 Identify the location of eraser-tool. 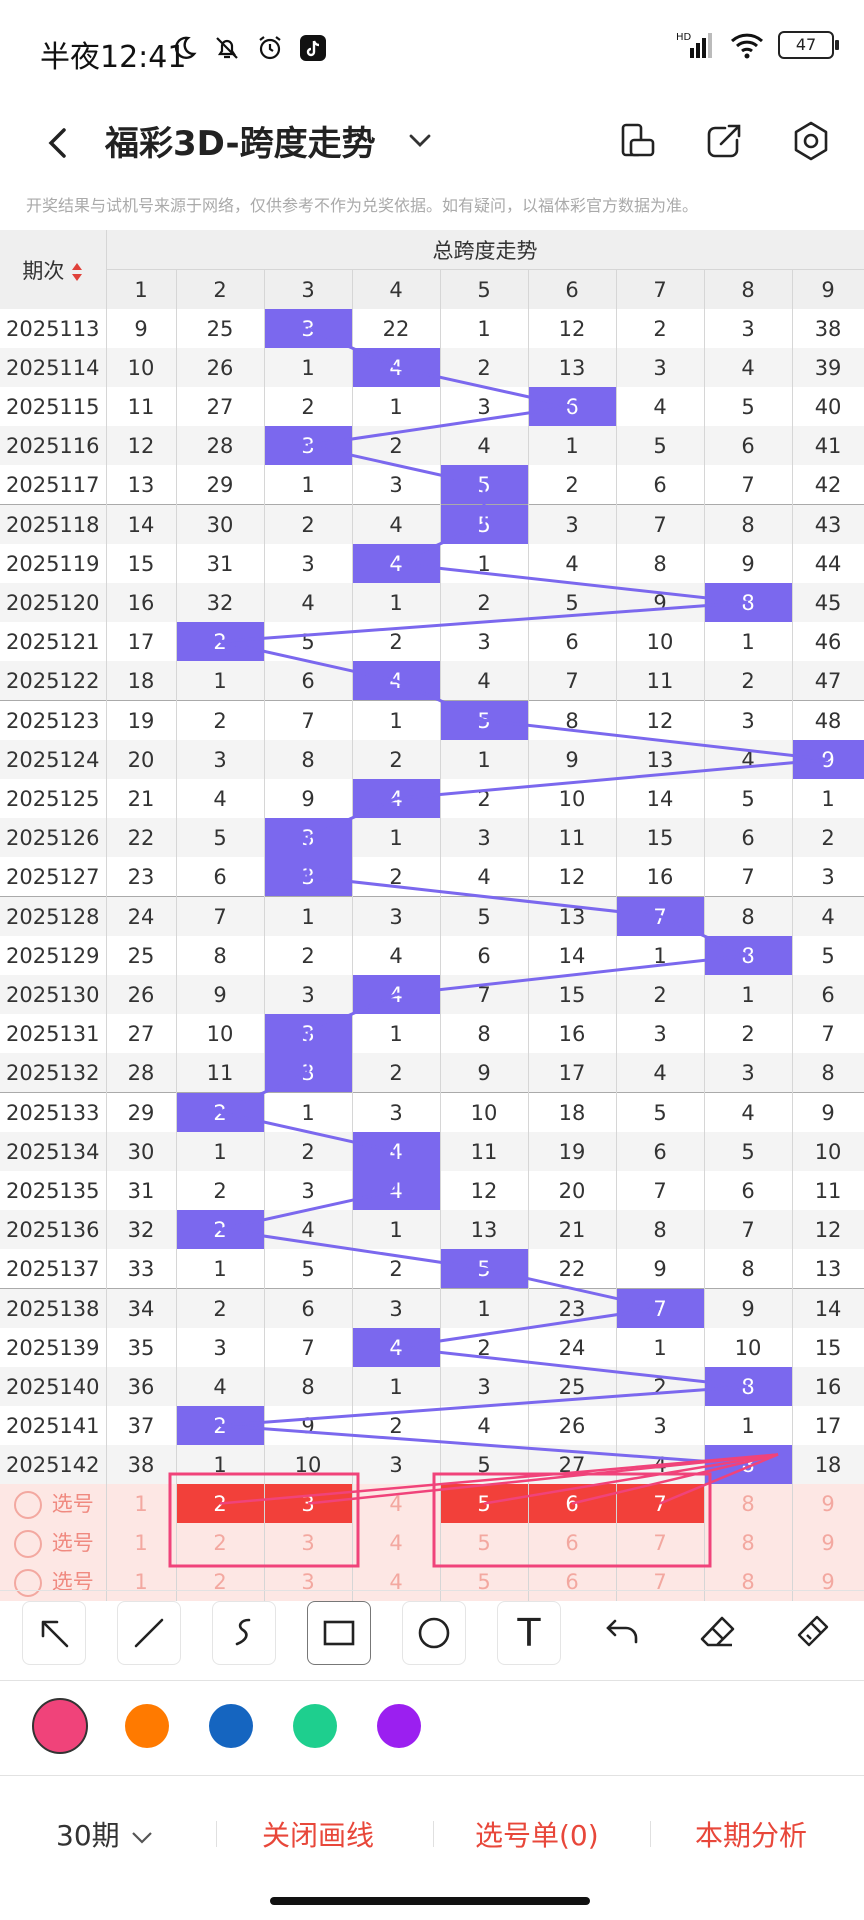
(718, 1632).